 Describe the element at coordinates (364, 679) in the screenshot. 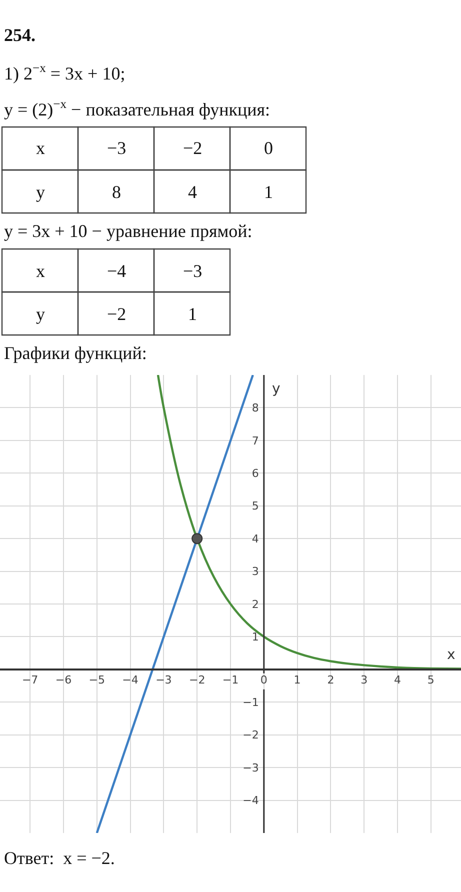

I see `x-tick-label: 3` at that location.